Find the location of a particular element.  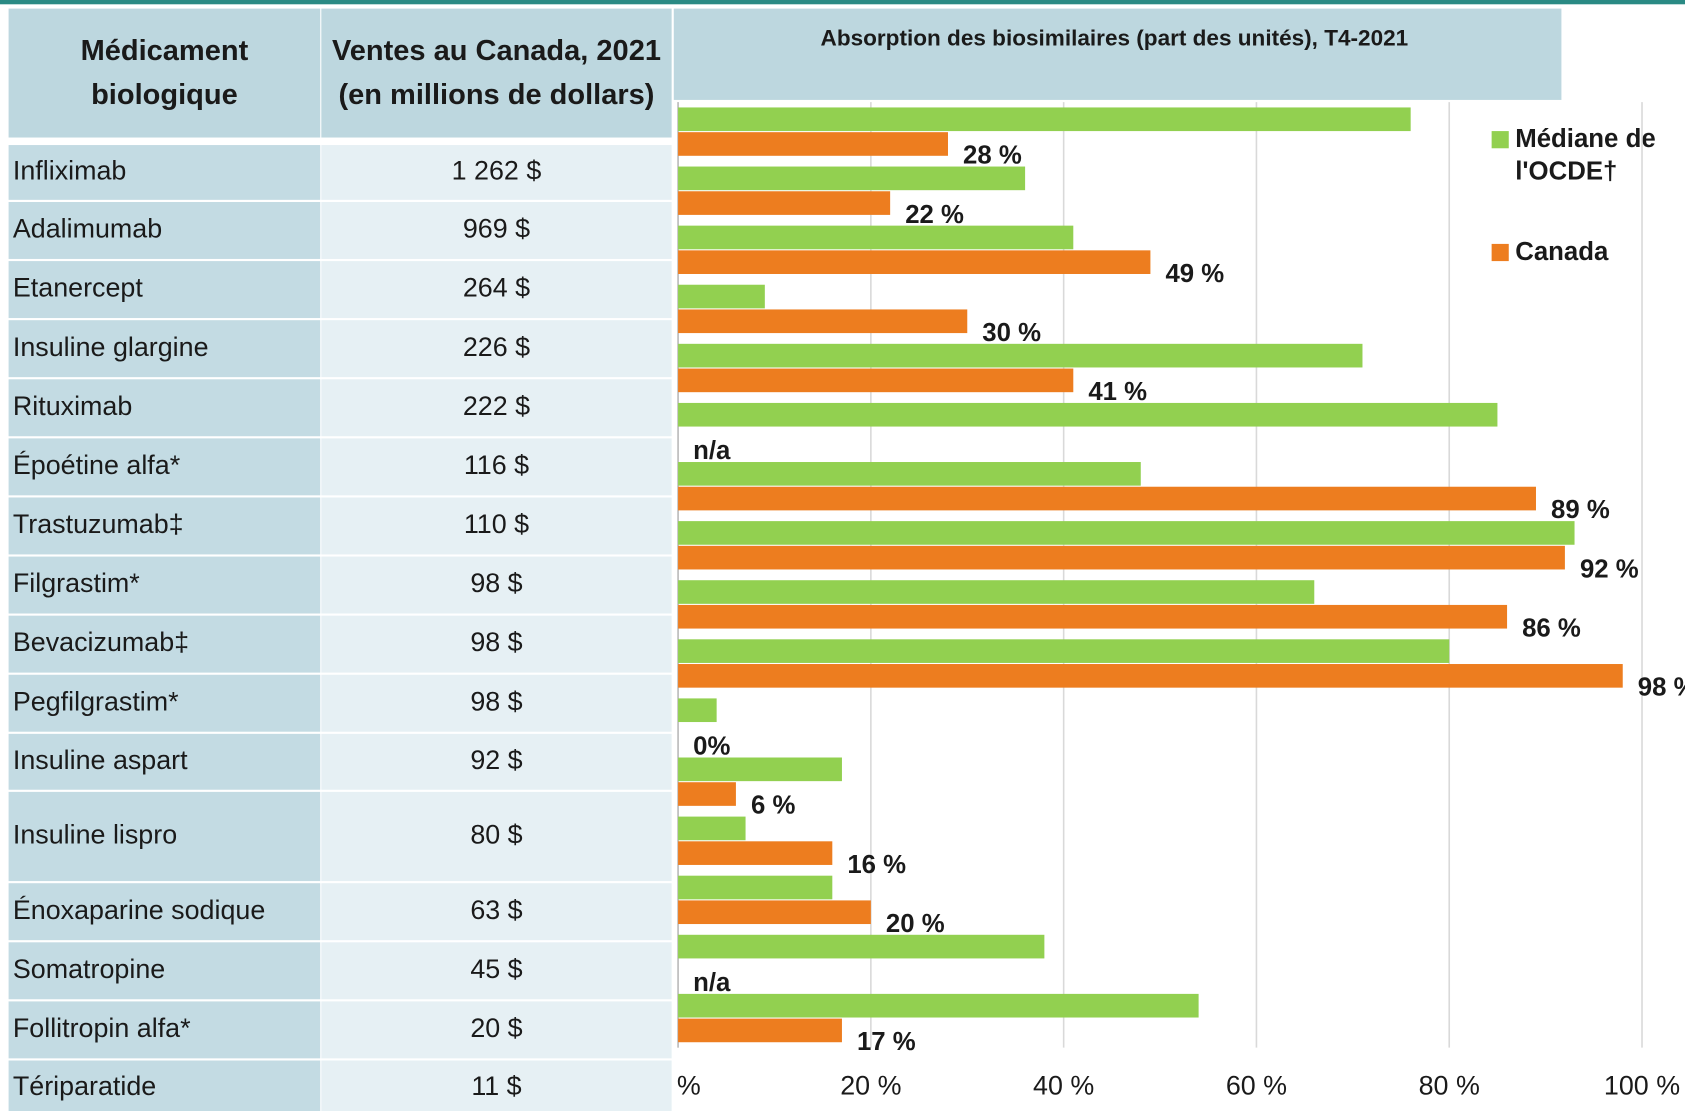

header-cell is located at coordinates (164, 73).